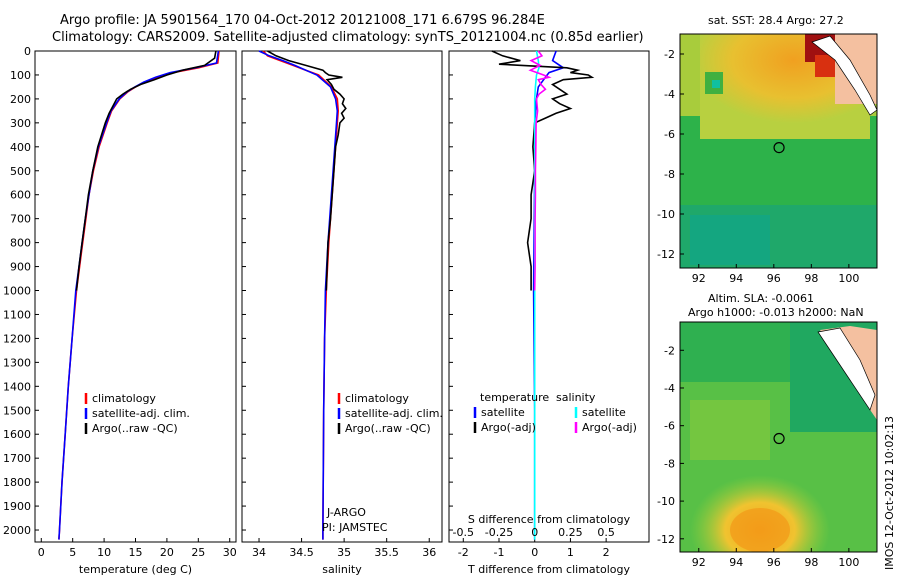  I want to click on depth-tick-label: 300, so click(20, 123).